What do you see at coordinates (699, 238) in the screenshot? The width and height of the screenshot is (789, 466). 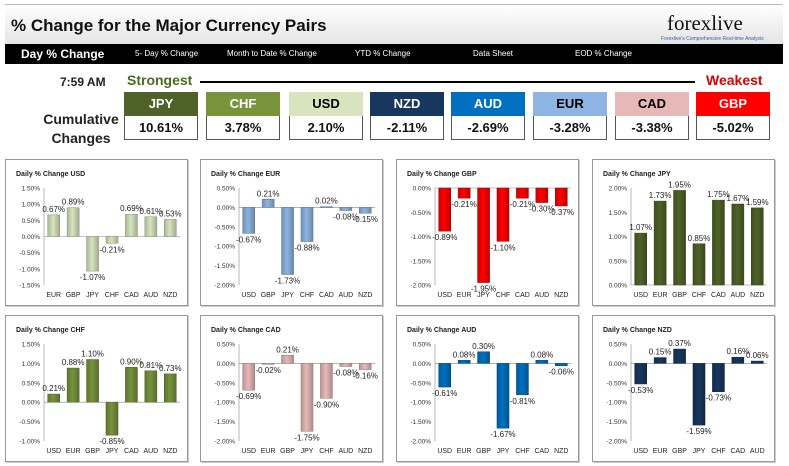 I see `data-label: 0.85%` at bounding box center [699, 238].